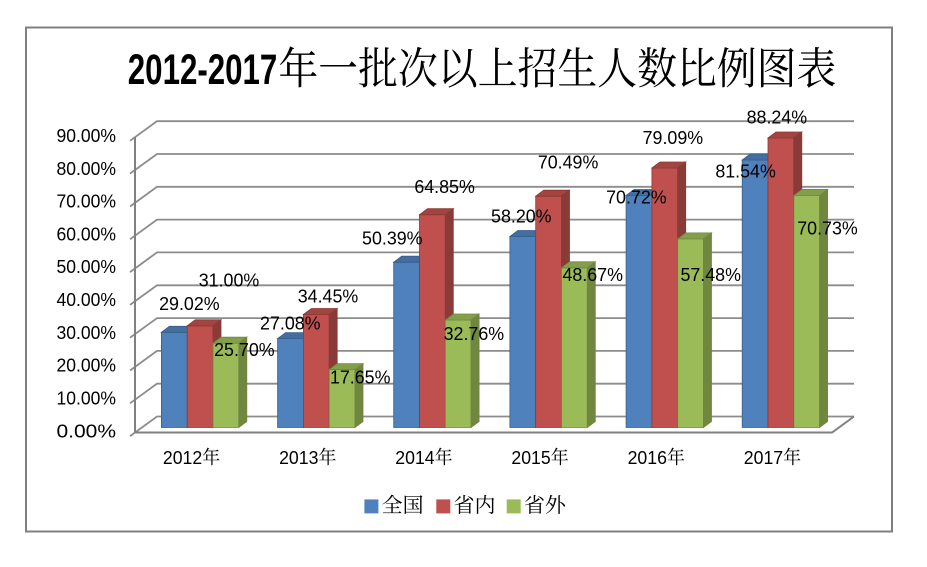 The width and height of the screenshot is (927, 567). What do you see at coordinates (414, 458) in the screenshot?
I see `svg-text: 2014` at bounding box center [414, 458].